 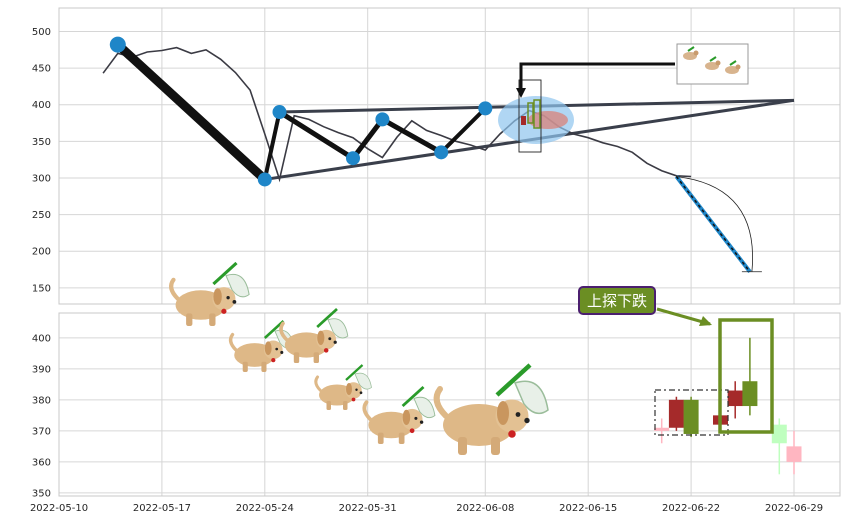 I want to click on highlight-box, so click(x=746, y=376).